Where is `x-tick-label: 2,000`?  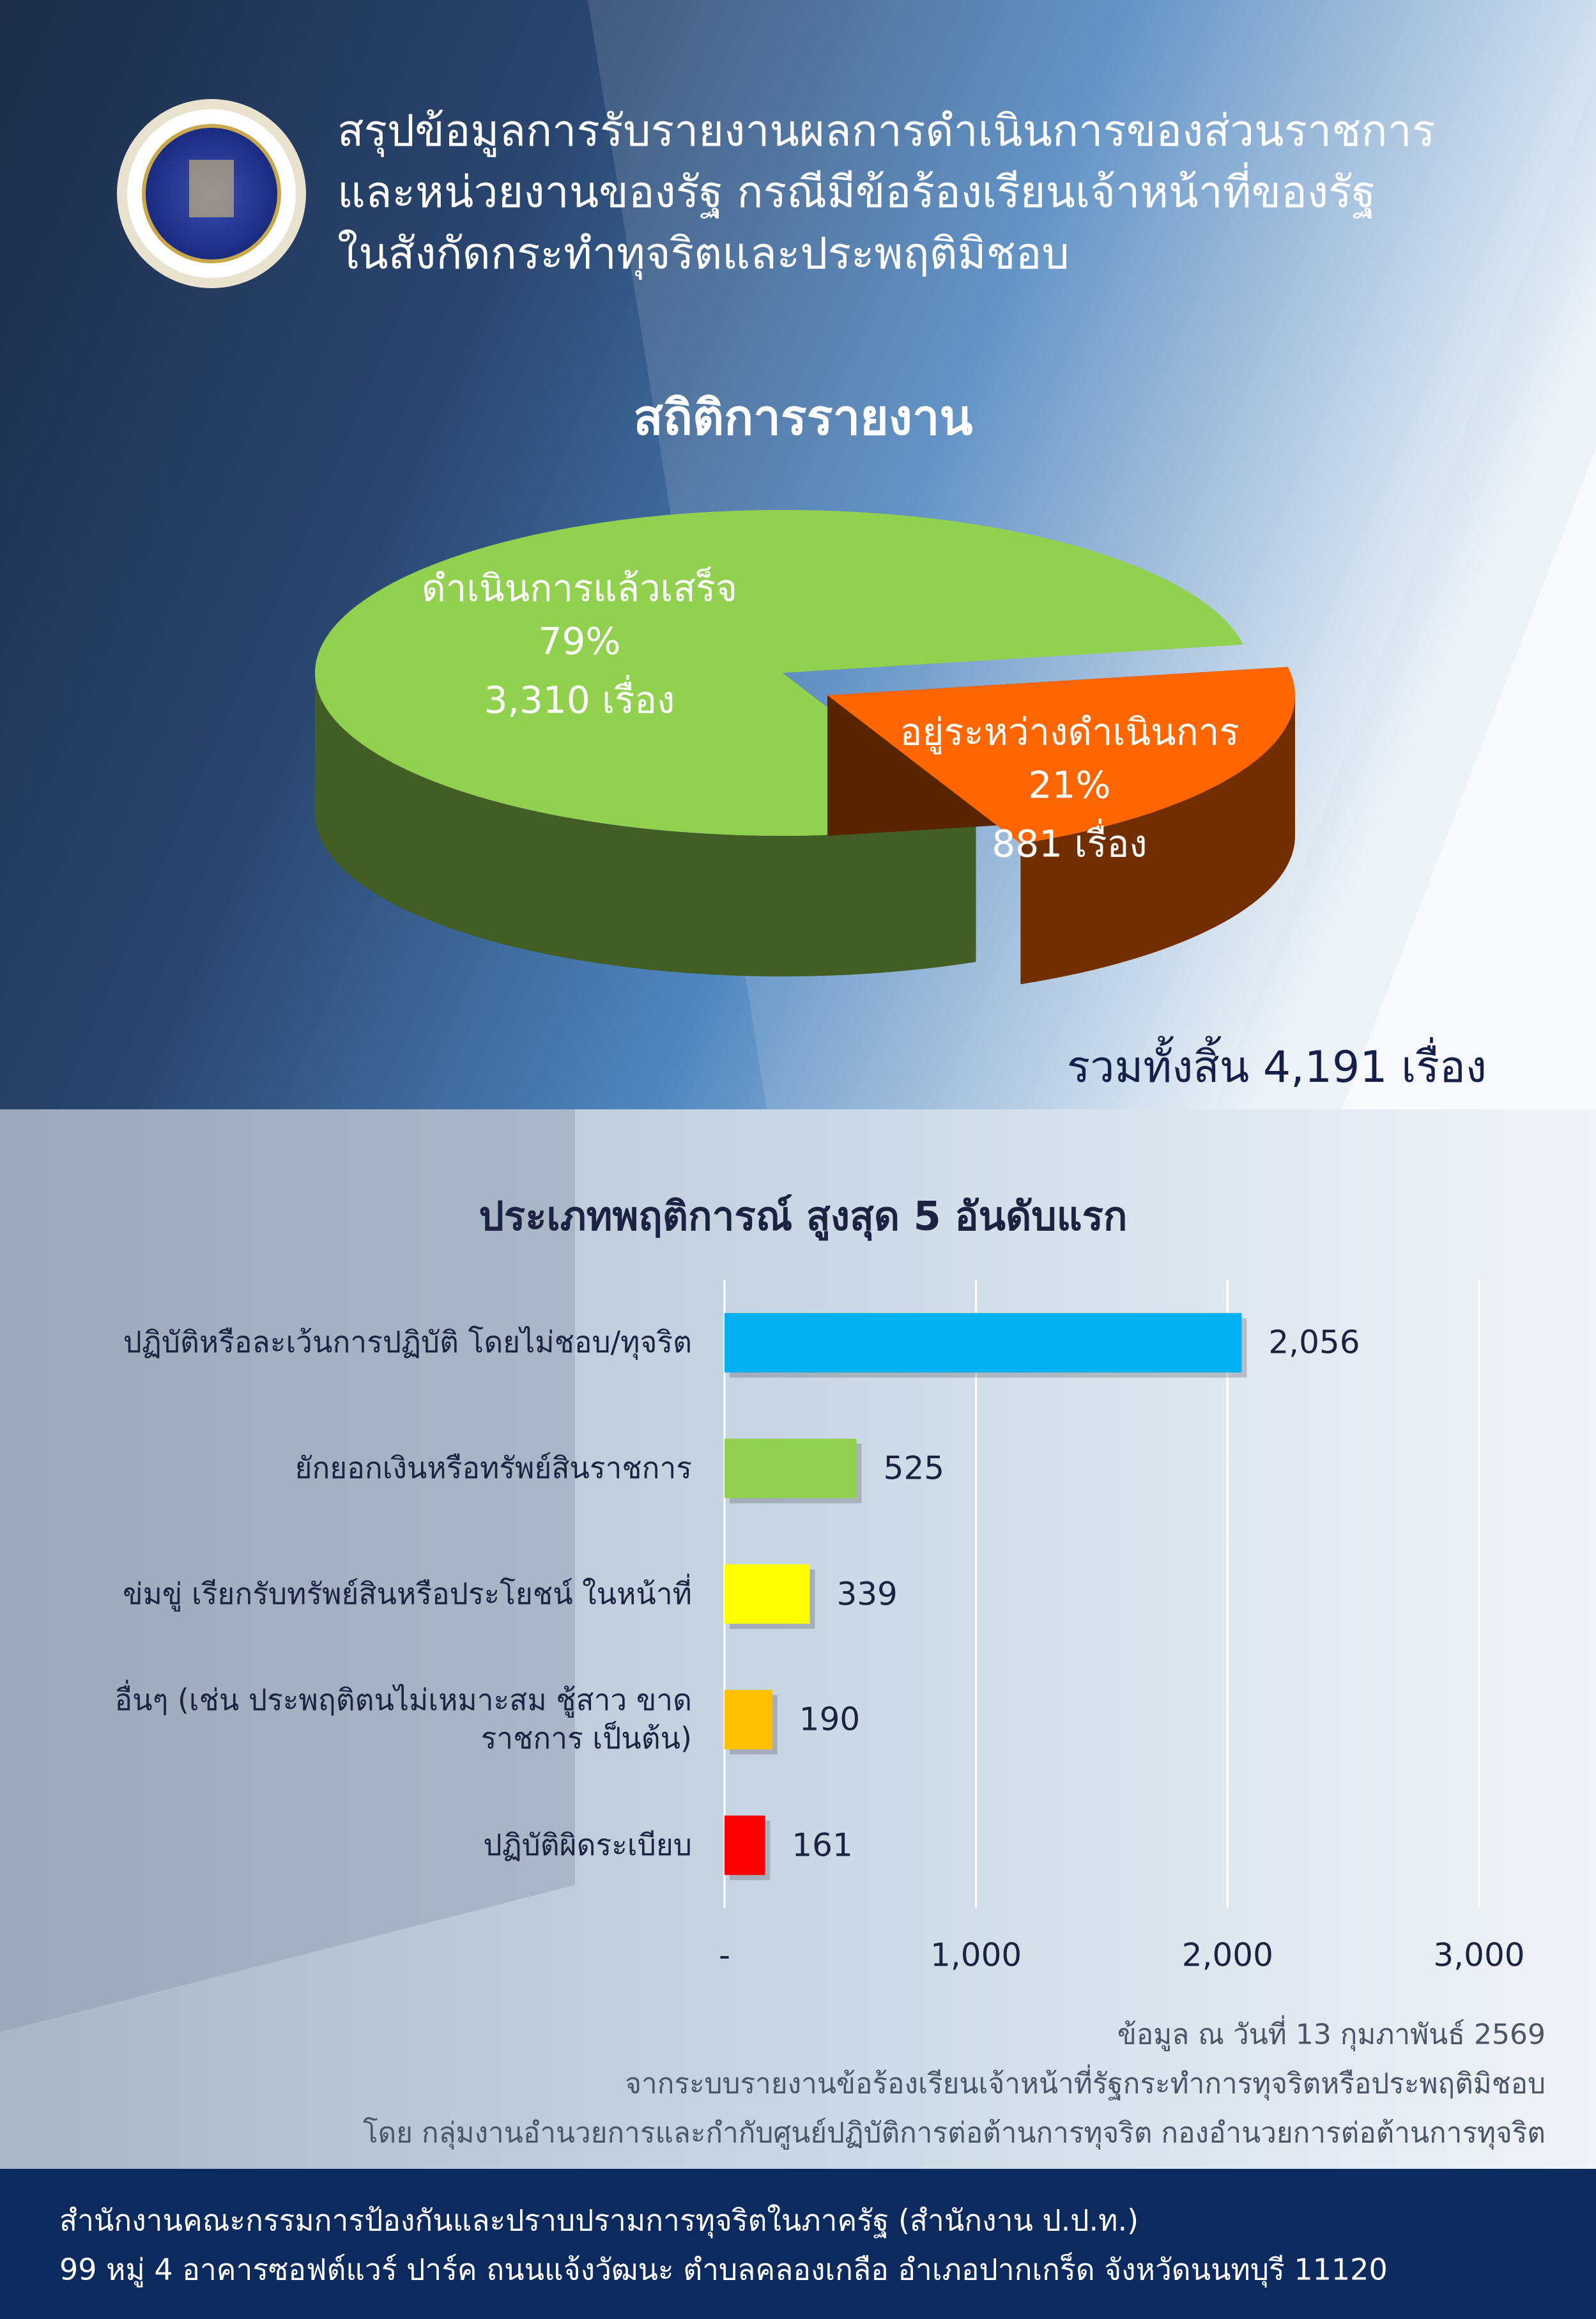
x-tick-label: 2,000 is located at coordinates (1227, 1955).